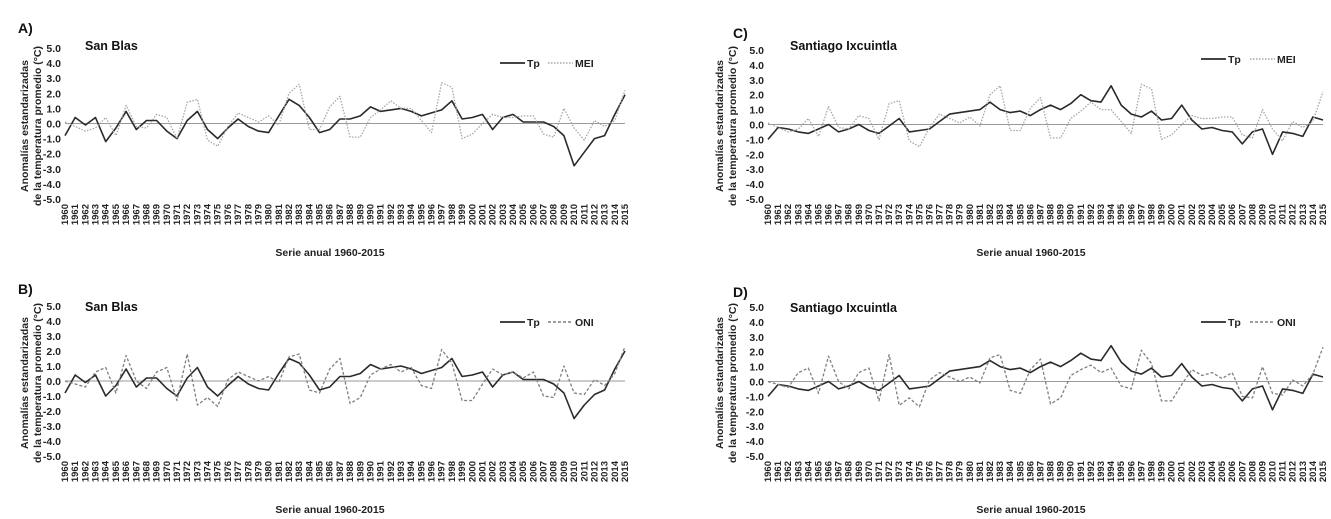 Image resolution: width=1331 pixels, height=519 pixels. What do you see at coordinates (1286, 323) in the screenshot?
I see `legend-index-label: ONI` at bounding box center [1286, 323].